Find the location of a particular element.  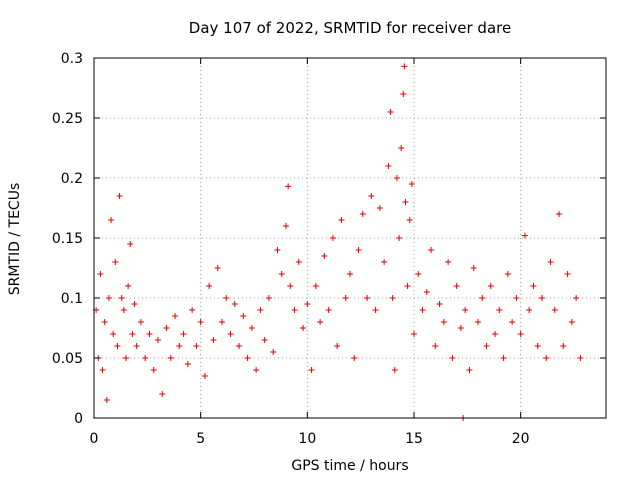

x-tick-label: 20 is located at coordinates (521, 439).